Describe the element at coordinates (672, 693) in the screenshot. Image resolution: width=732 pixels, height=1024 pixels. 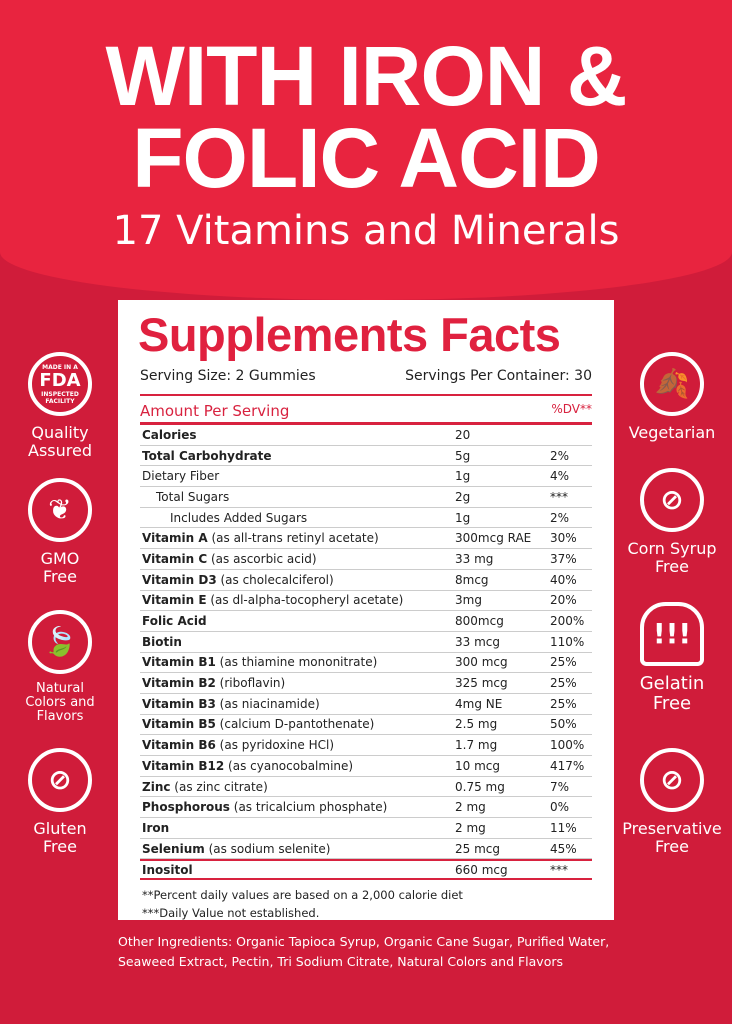
I see `badge-label: Gelatin Free` at that location.